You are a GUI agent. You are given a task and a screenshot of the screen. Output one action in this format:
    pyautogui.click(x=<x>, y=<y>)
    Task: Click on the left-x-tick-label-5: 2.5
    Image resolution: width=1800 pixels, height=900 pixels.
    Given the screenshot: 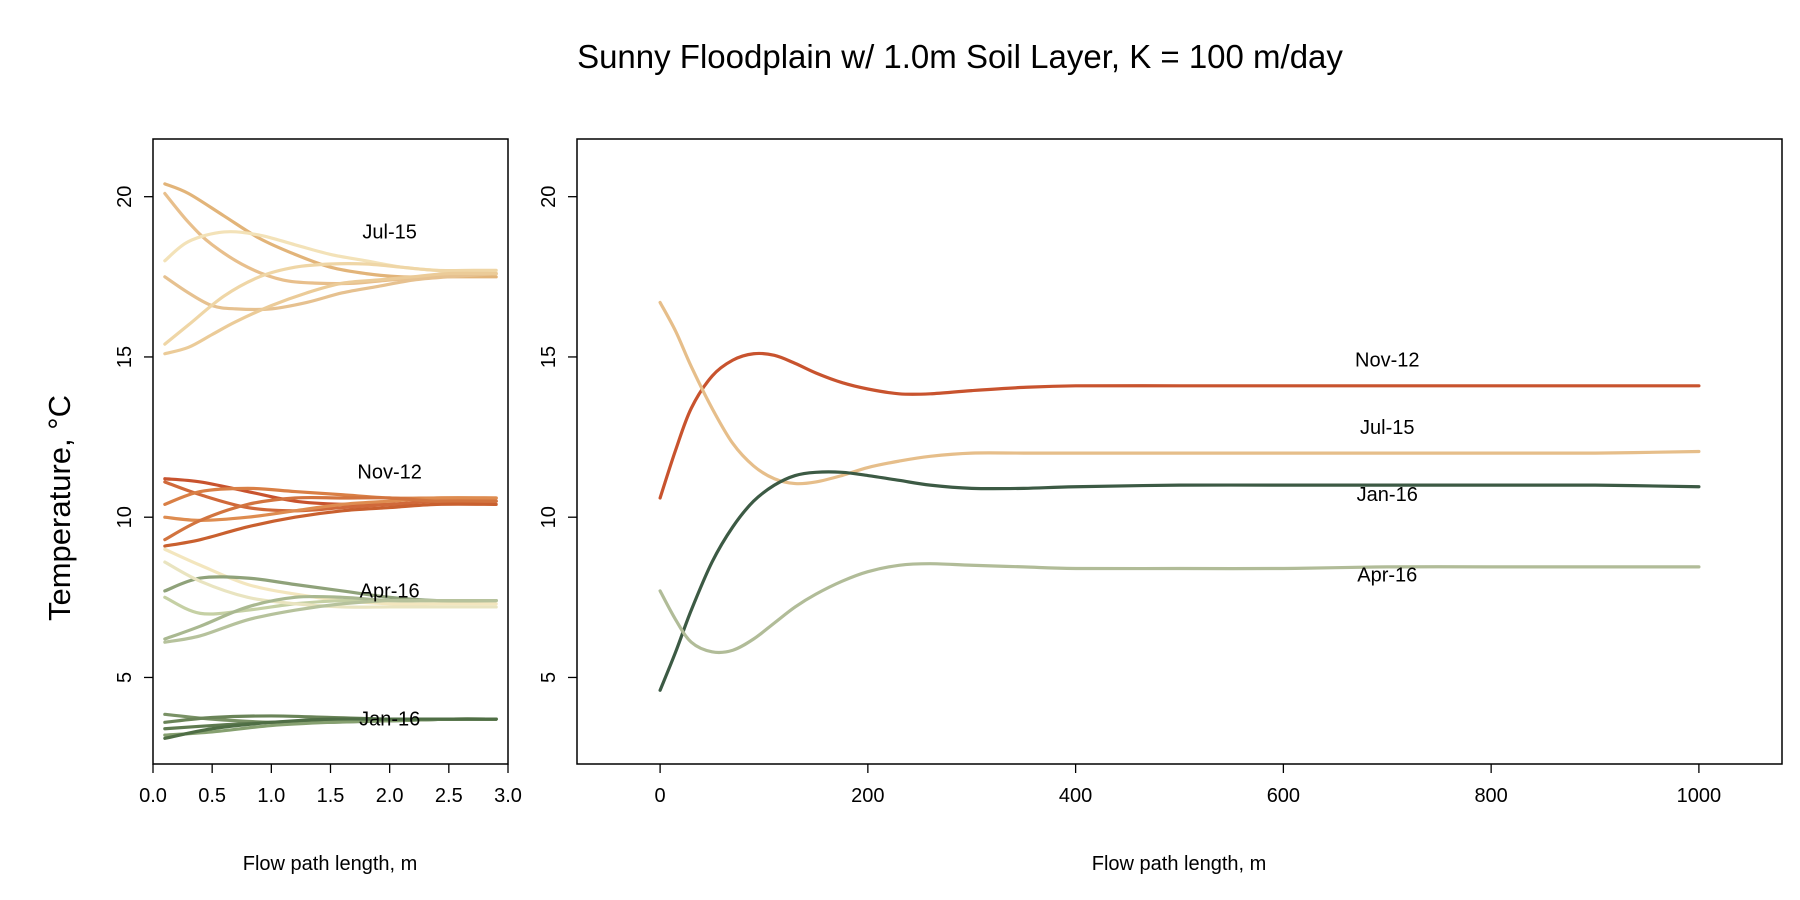 What is the action you would take?
    pyautogui.click(x=449, y=796)
    